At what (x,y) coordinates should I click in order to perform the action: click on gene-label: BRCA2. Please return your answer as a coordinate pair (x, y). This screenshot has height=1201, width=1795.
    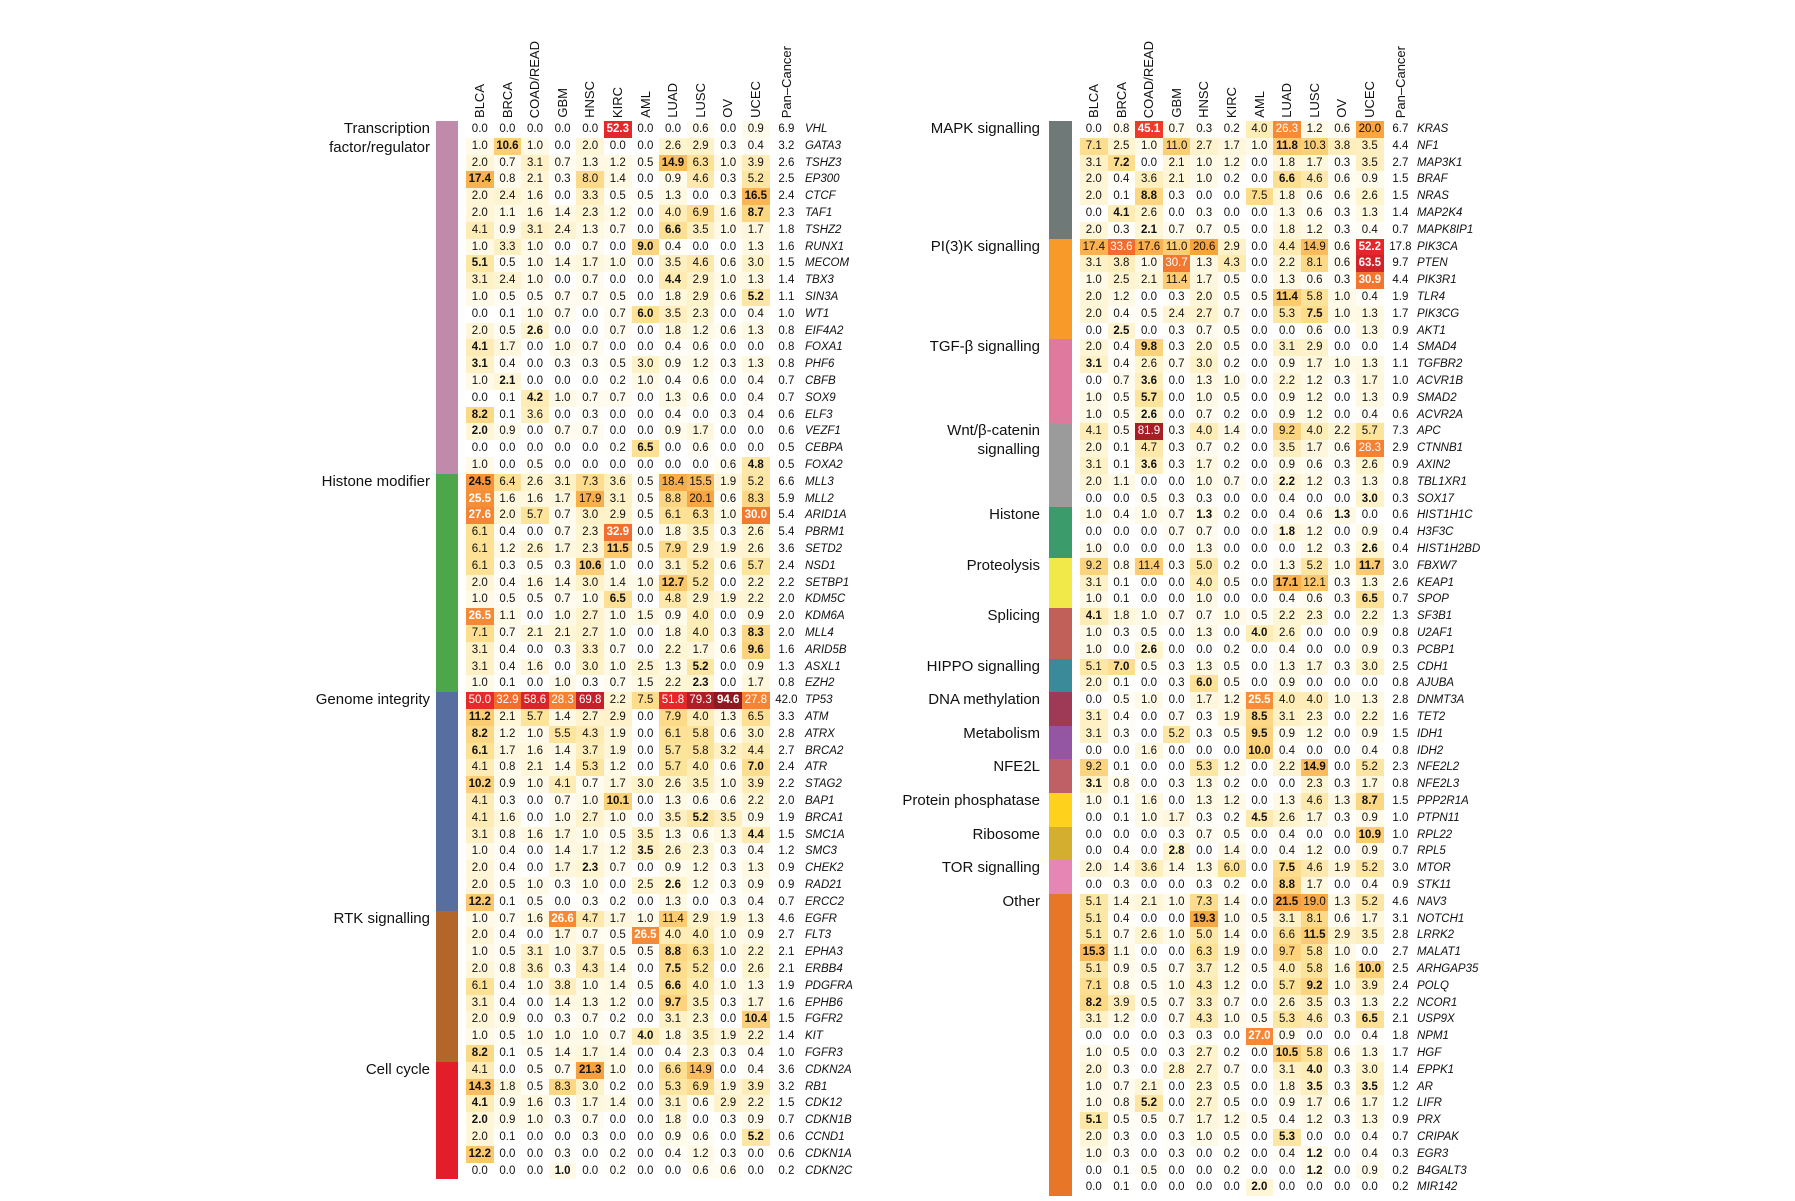
    Looking at the image, I should click on (824, 750).